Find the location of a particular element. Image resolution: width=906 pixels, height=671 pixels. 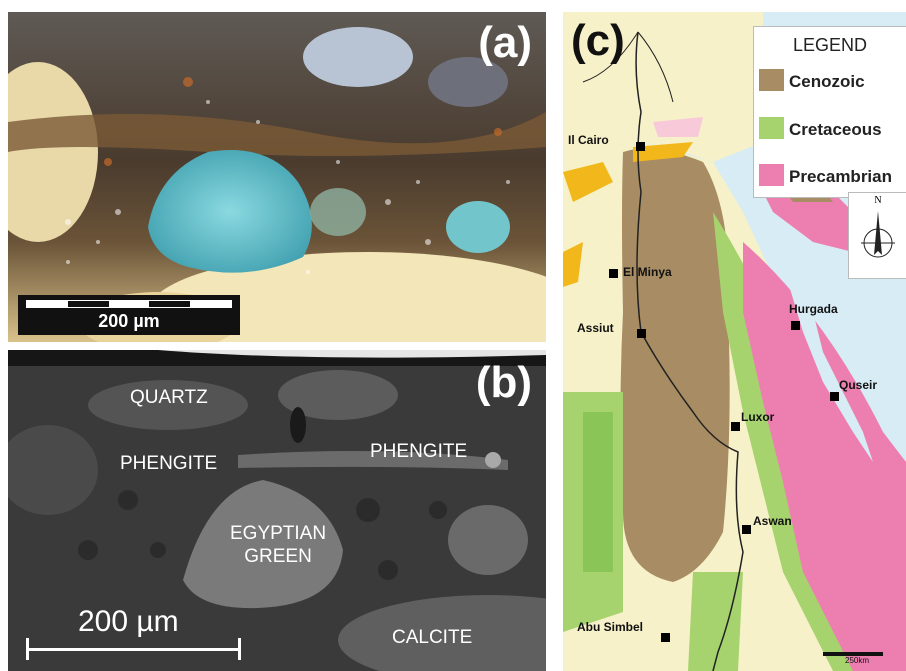

north-arrow: N is located at coordinates (877, 235).